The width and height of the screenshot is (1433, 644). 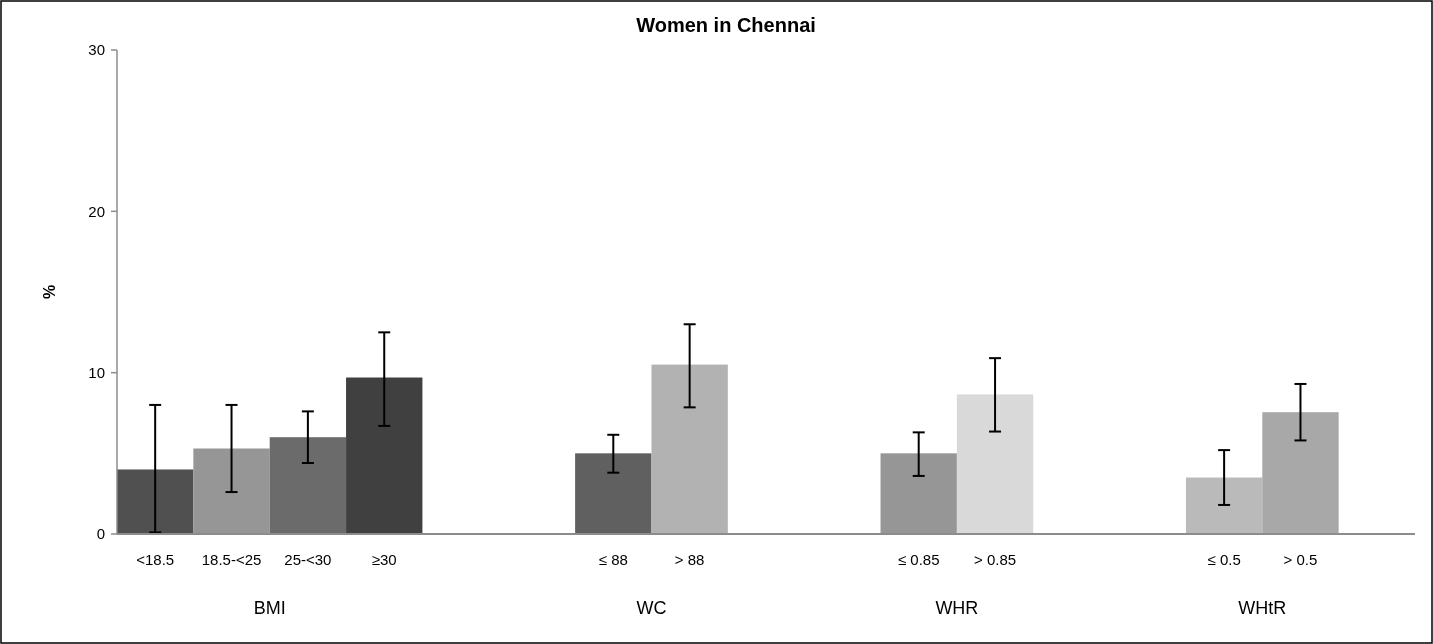 I want to click on x-tick-label: ≥30, so click(x=384, y=559).